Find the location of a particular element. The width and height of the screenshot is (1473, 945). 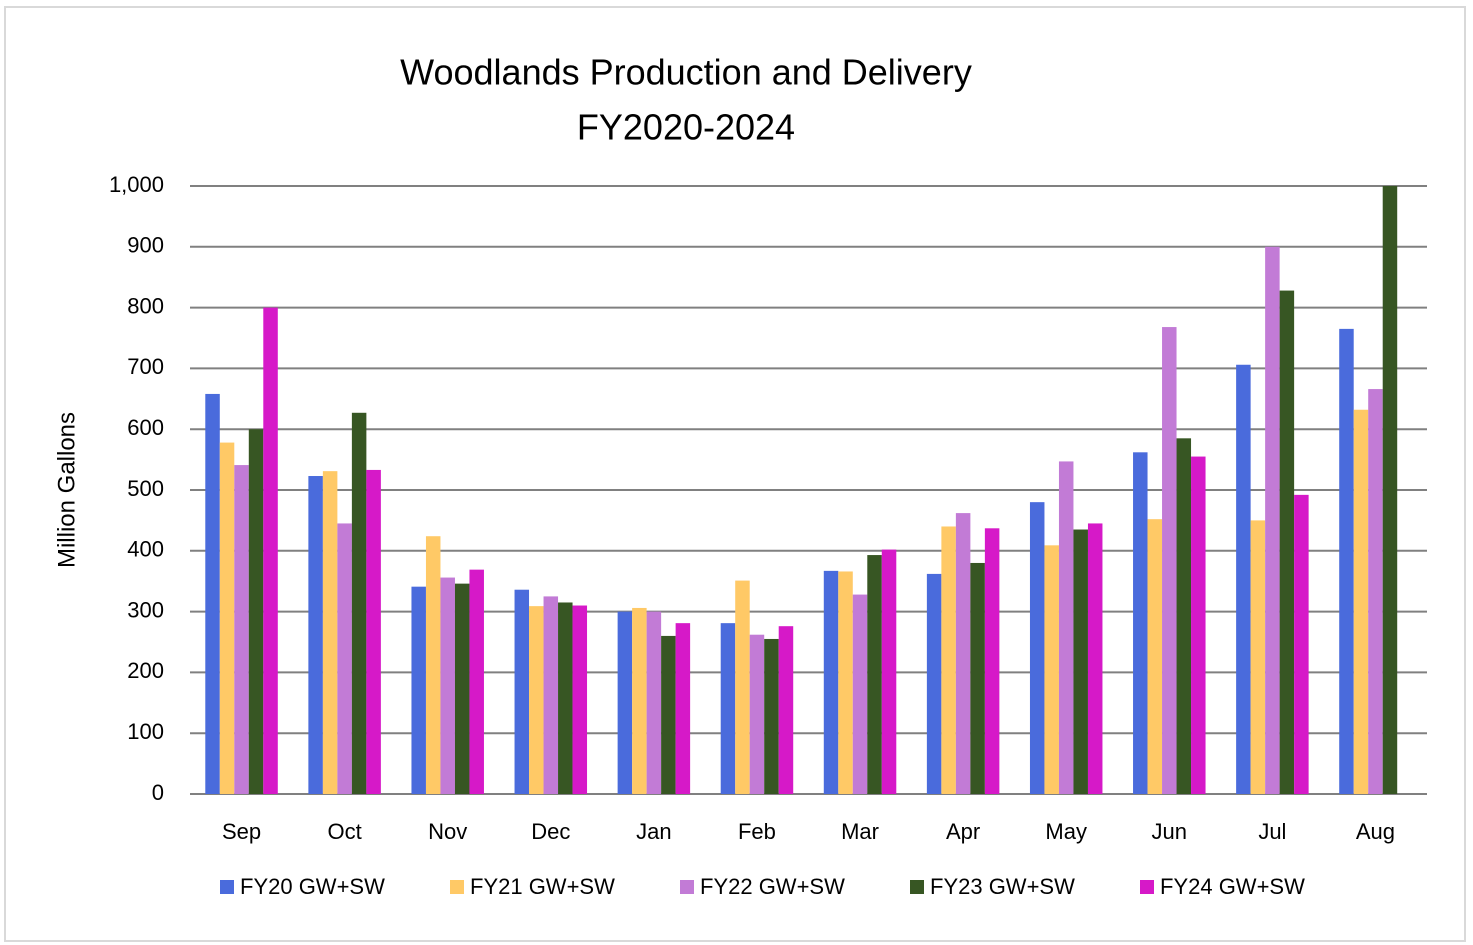

x-tick-label: Oct is located at coordinates (345, 831).